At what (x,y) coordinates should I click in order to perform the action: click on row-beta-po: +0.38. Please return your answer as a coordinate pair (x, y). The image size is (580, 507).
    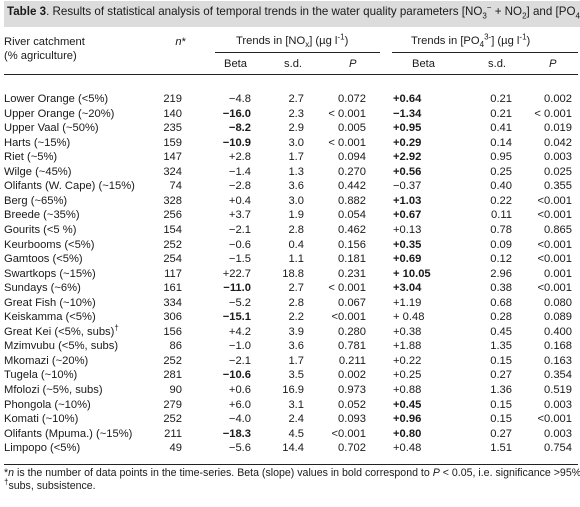
    Looking at the image, I should click on (421, 332).